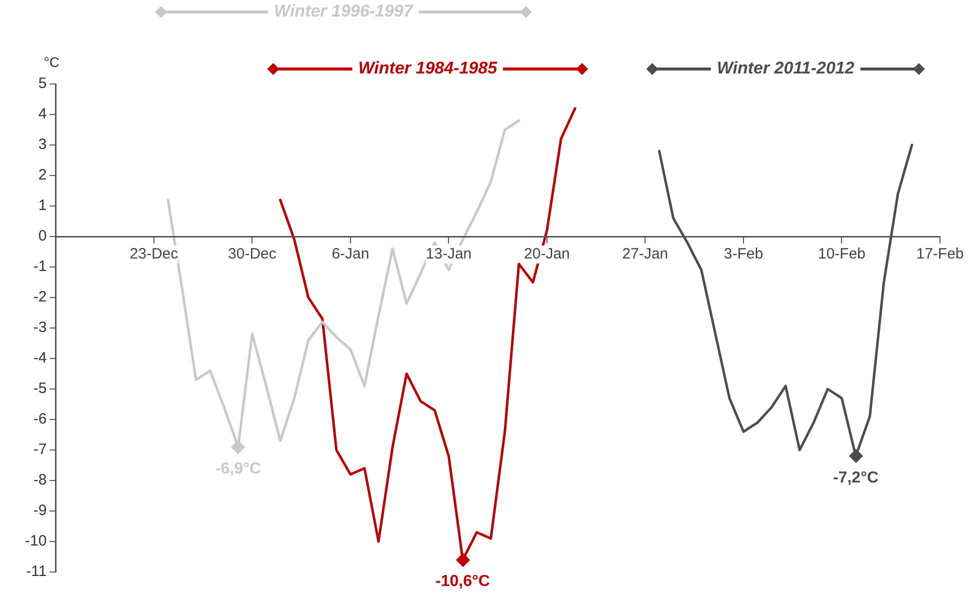 The width and height of the screenshot is (968, 598). I want to click on y-tick-label: 5, so click(42, 83).